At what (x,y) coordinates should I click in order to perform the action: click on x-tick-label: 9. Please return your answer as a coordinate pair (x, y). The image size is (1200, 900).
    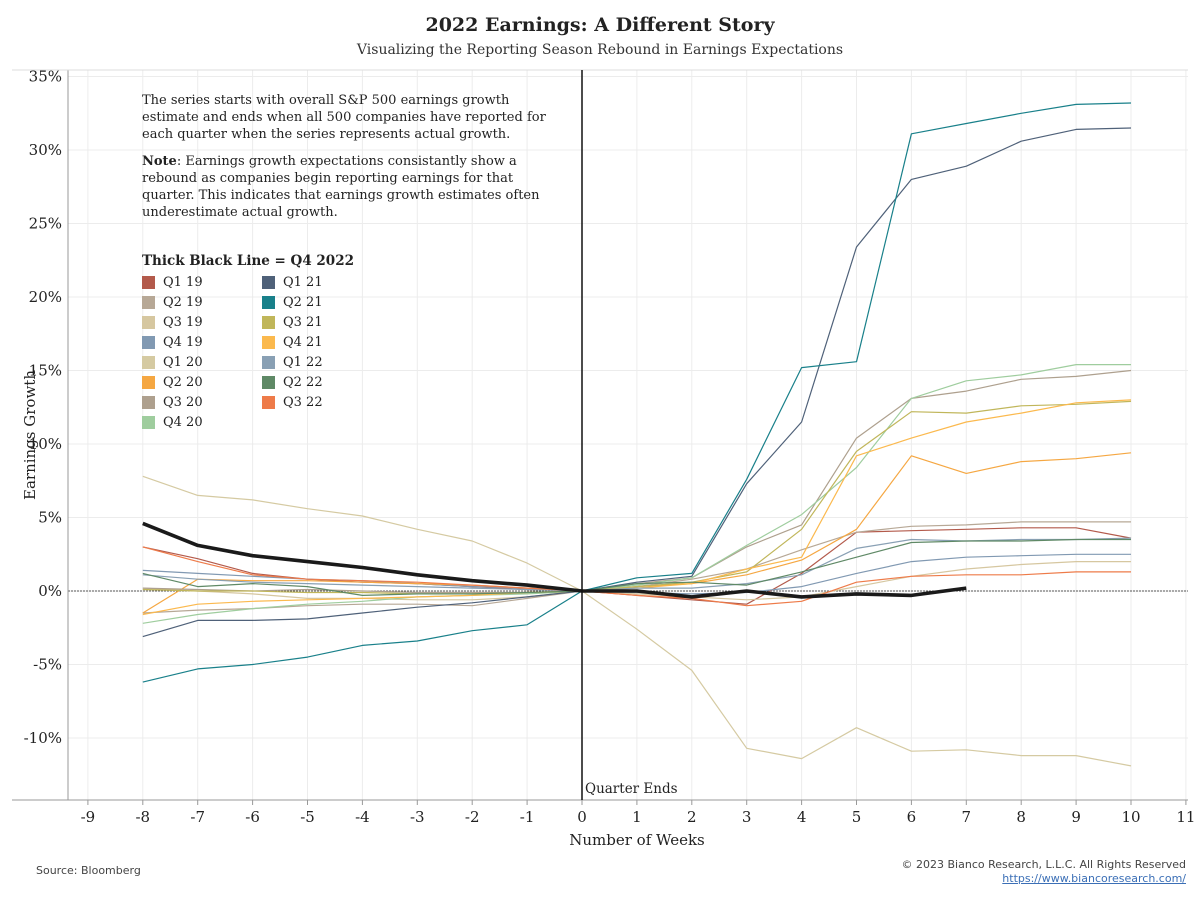
    Looking at the image, I should click on (1076, 817).